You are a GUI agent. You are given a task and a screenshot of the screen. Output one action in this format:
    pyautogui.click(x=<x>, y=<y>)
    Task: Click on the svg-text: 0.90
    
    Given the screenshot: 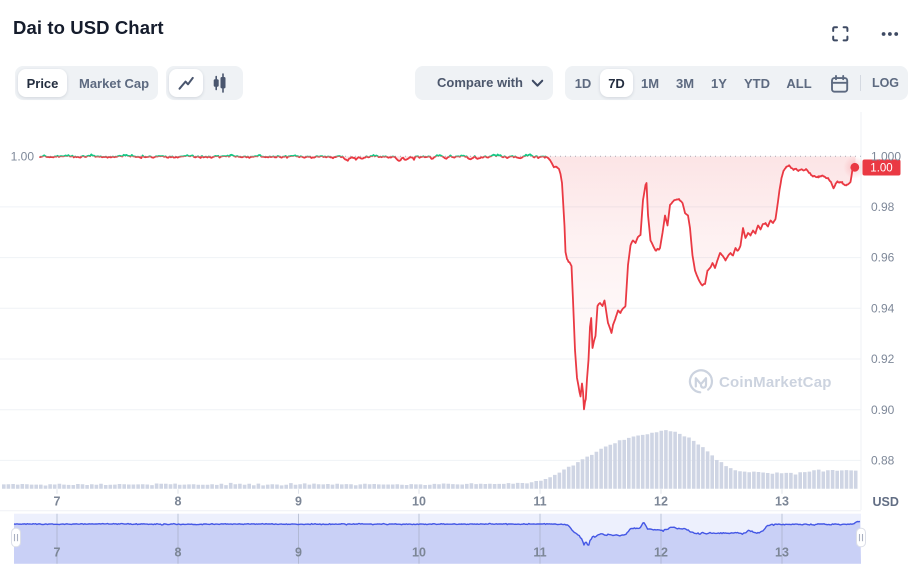 What is the action you would take?
    pyautogui.click(x=883, y=410)
    